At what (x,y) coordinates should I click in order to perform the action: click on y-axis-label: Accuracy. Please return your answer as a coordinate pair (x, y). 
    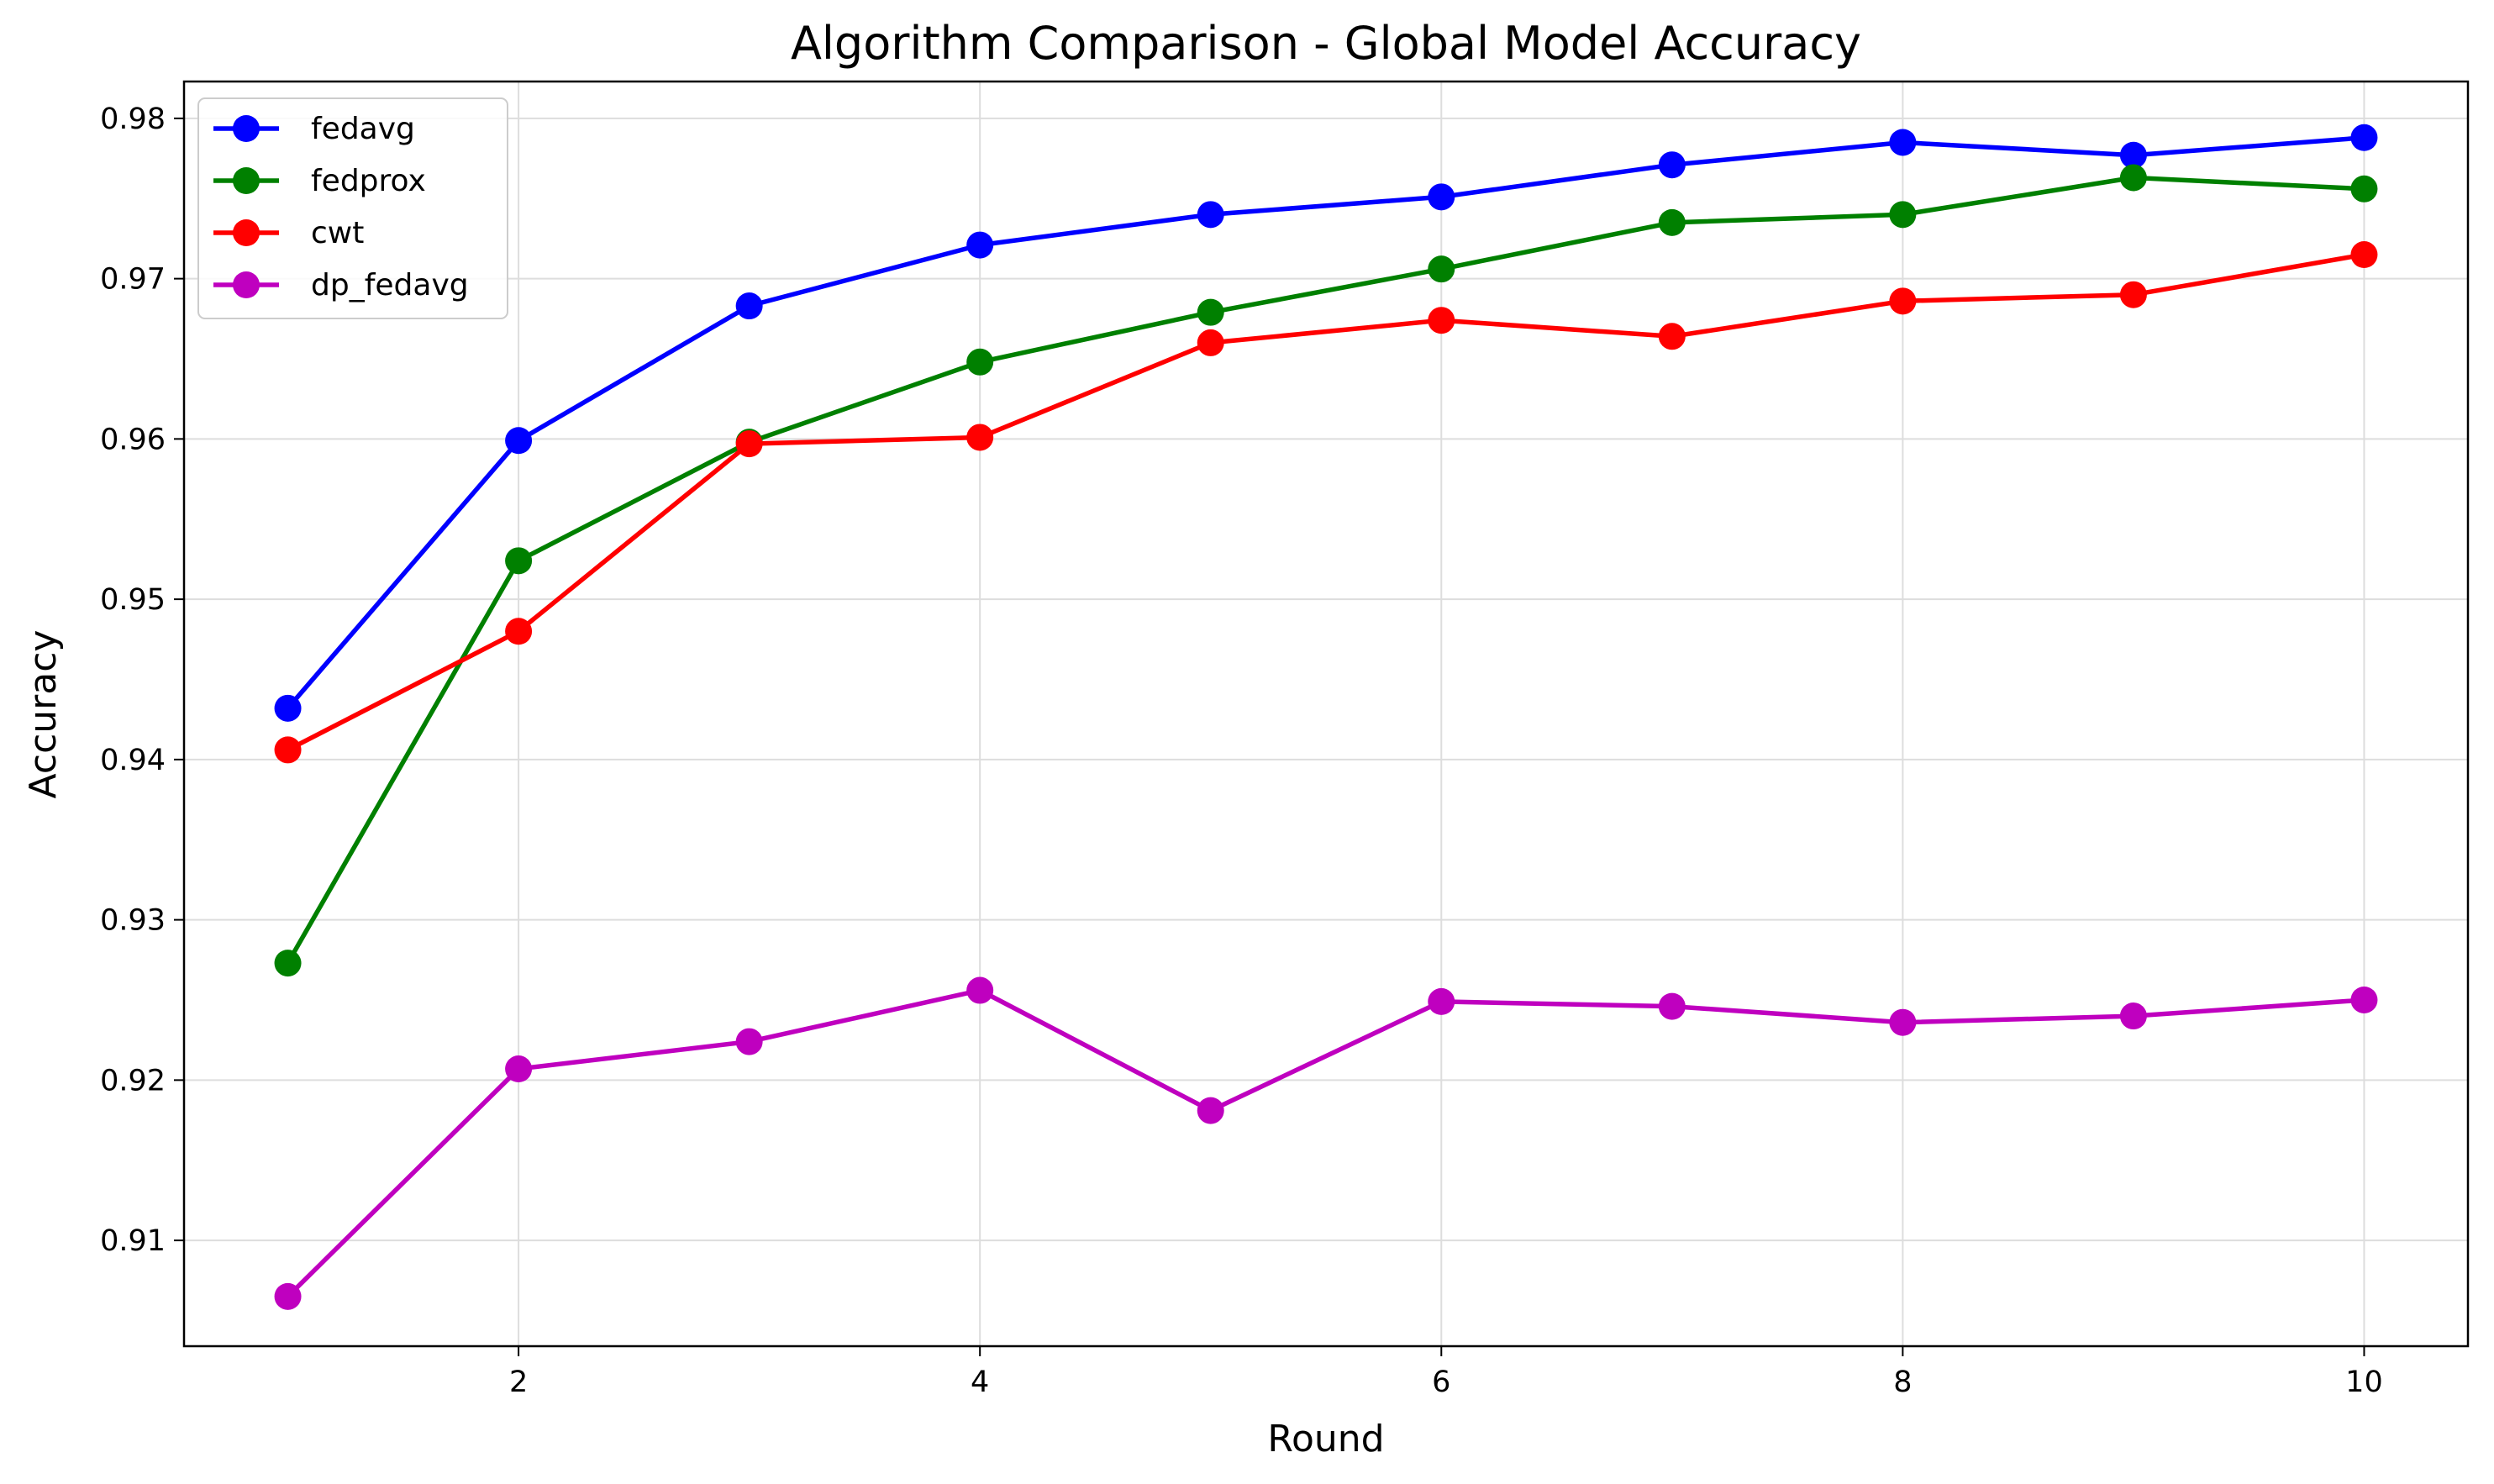
    Looking at the image, I should click on (43, 714).